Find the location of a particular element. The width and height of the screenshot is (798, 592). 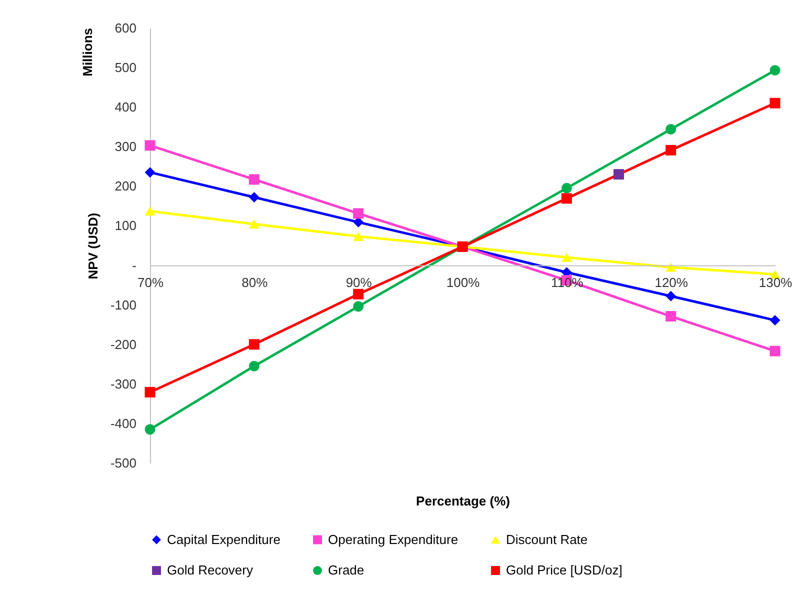

x-axis-title: Percentage (%) is located at coordinates (463, 501).